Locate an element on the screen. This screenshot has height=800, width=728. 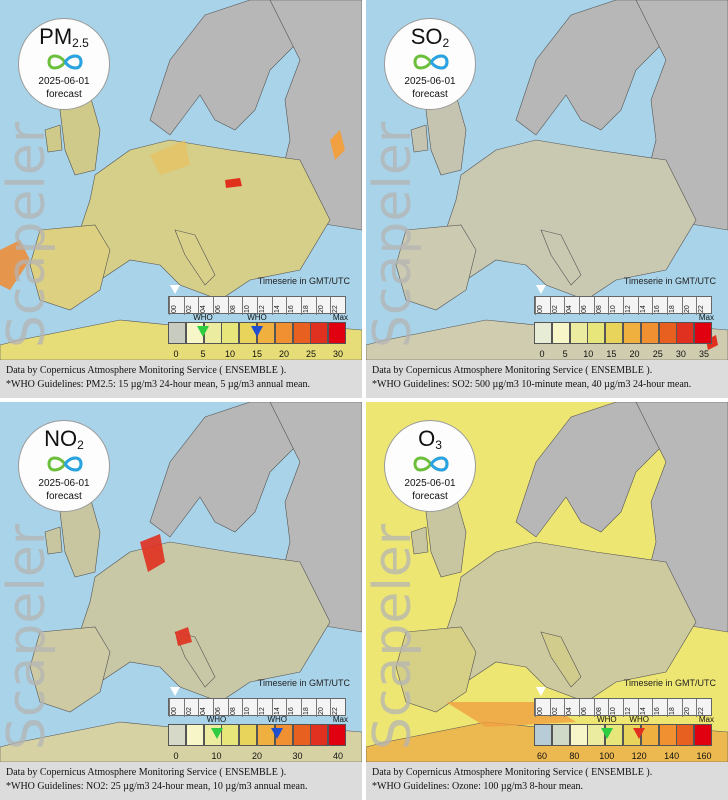
forecast-date: 2025-06-01 is located at coordinates (64, 483).